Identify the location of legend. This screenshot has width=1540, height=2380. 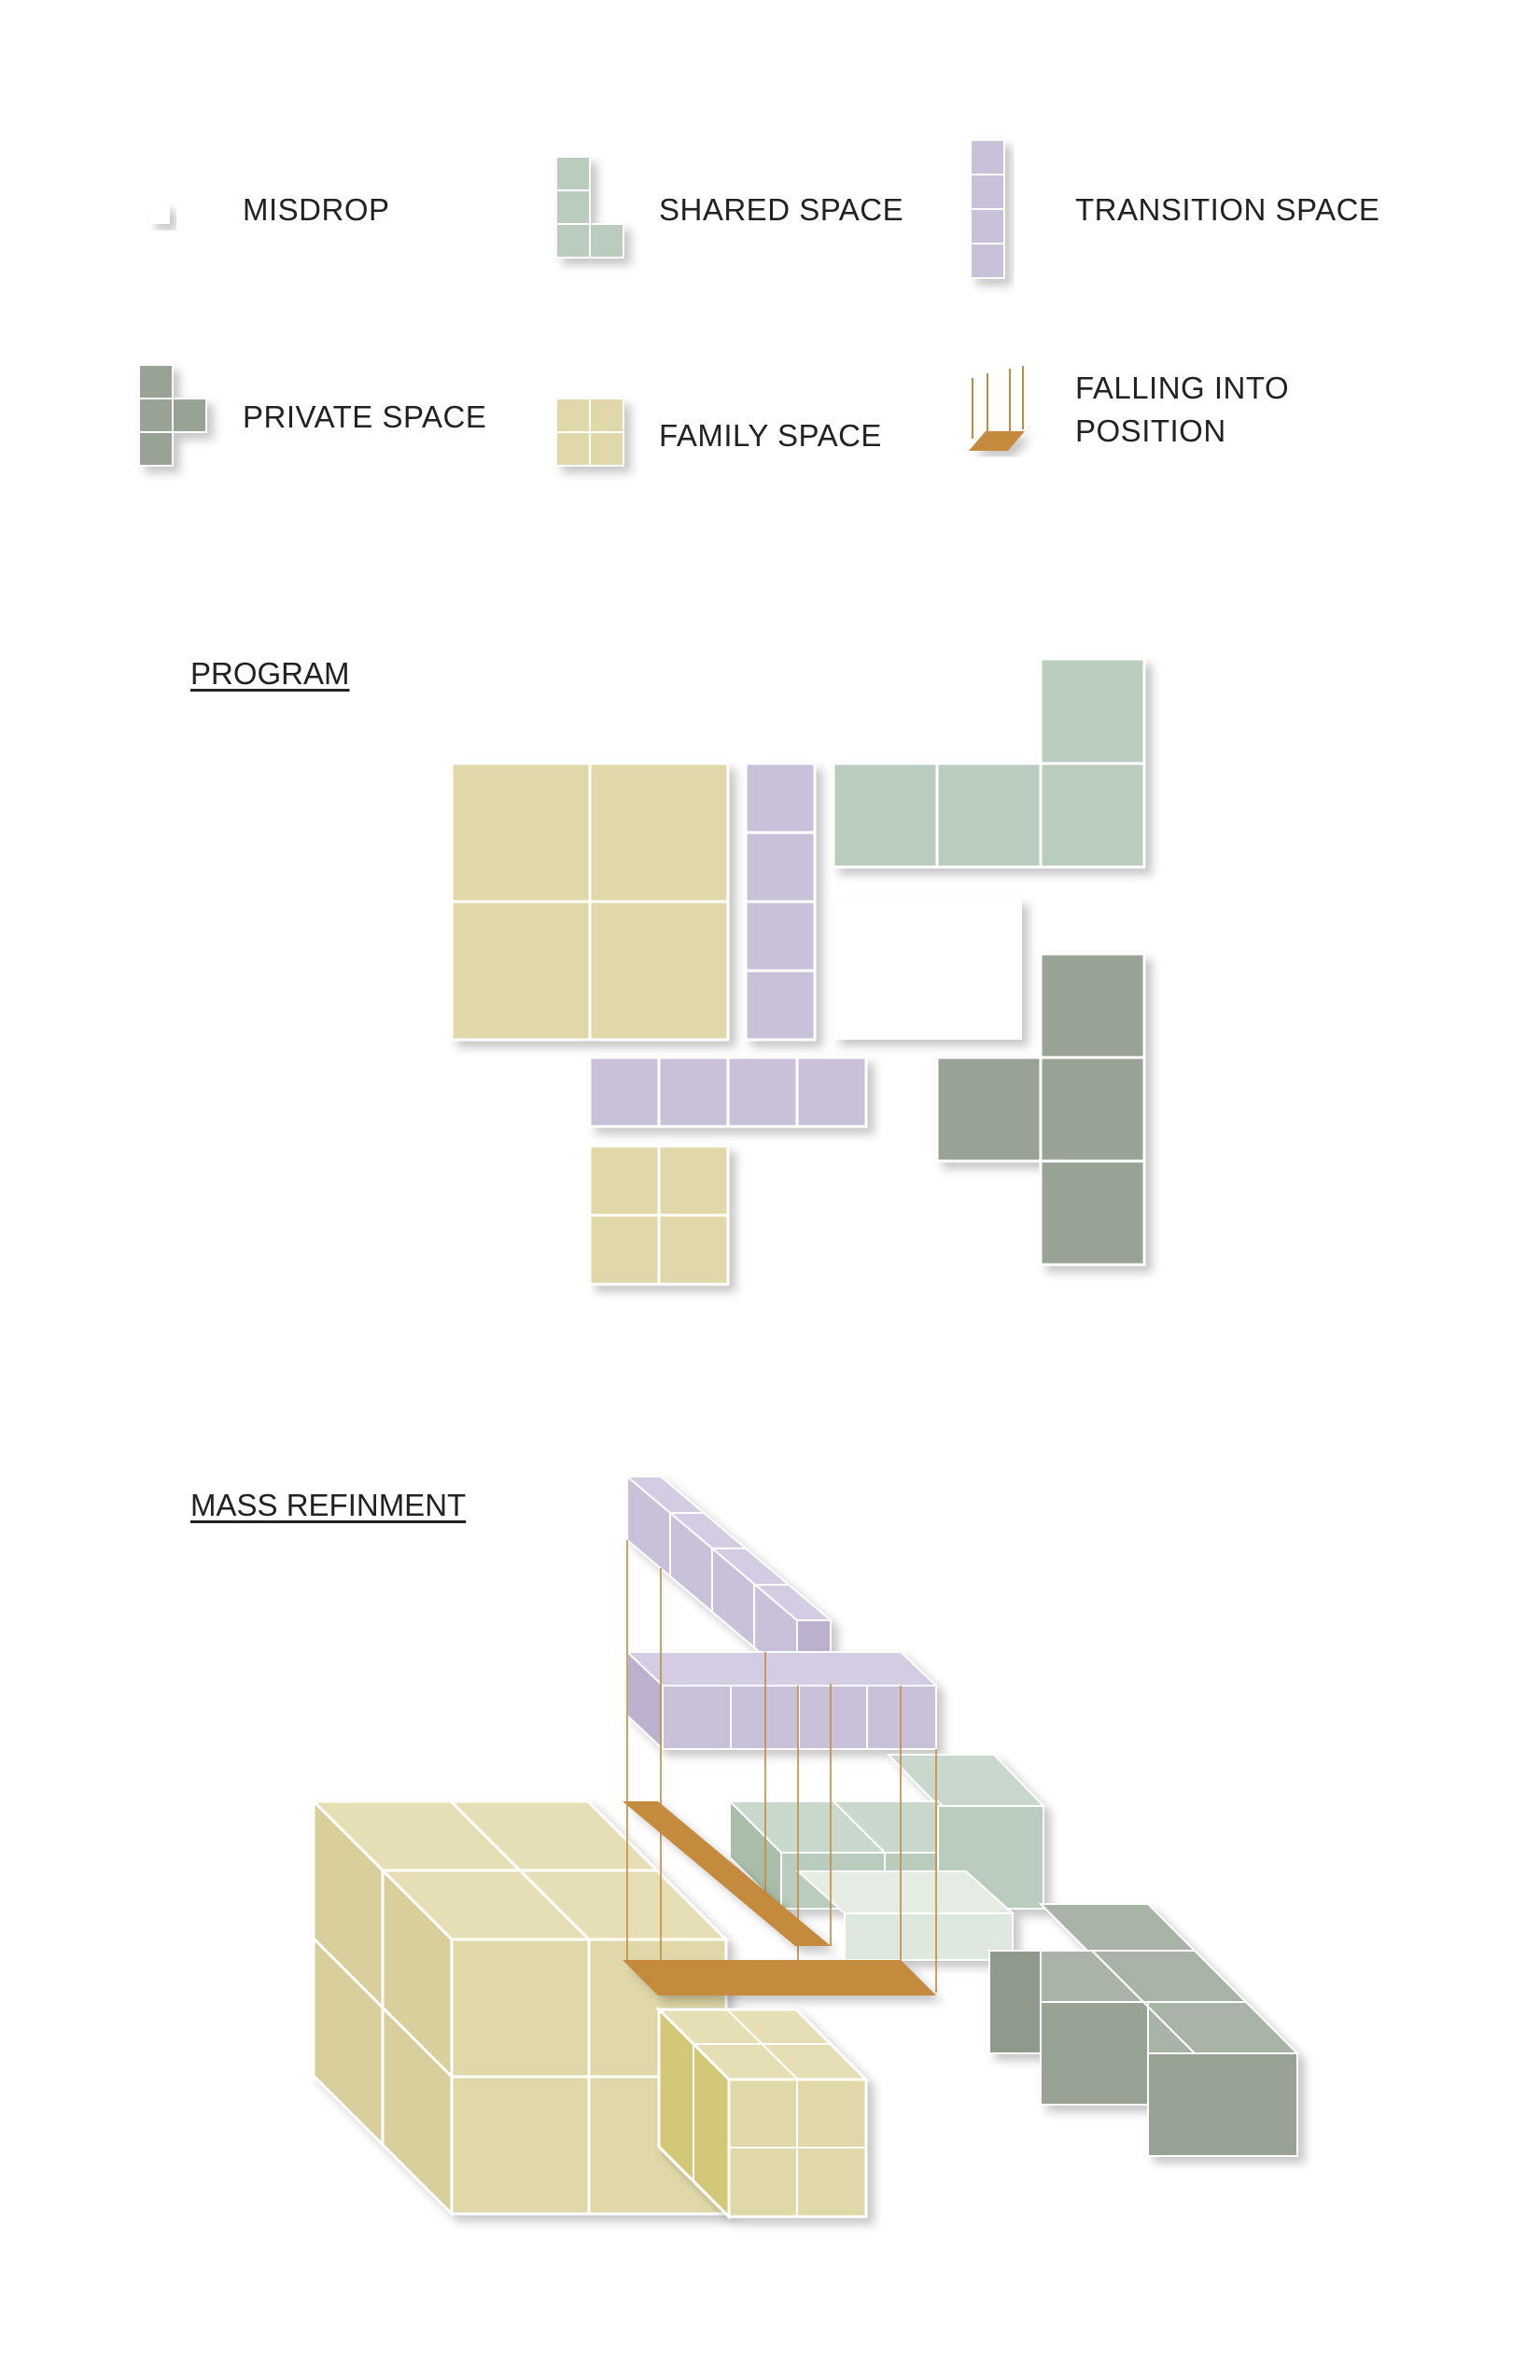
(581, 303).